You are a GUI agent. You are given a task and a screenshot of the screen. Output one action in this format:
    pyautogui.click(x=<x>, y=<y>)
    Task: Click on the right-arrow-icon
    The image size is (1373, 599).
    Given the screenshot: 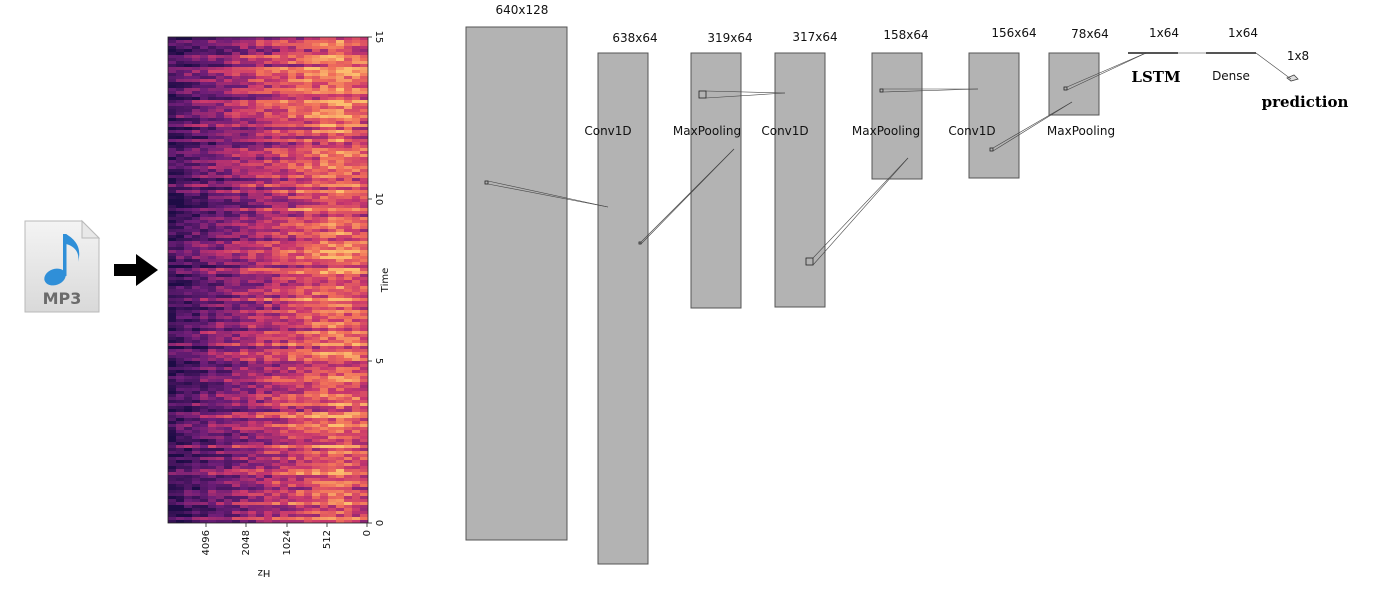 What is the action you would take?
    pyautogui.click(x=136, y=270)
    